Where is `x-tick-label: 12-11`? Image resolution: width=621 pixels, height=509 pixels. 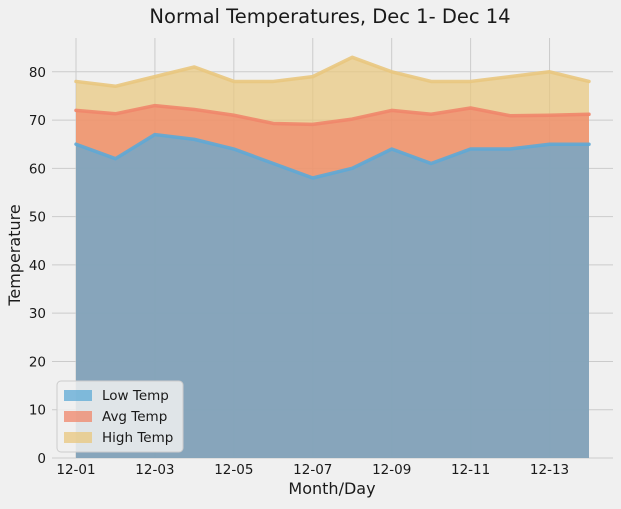 x-tick-label: 12-11 is located at coordinates (470, 470).